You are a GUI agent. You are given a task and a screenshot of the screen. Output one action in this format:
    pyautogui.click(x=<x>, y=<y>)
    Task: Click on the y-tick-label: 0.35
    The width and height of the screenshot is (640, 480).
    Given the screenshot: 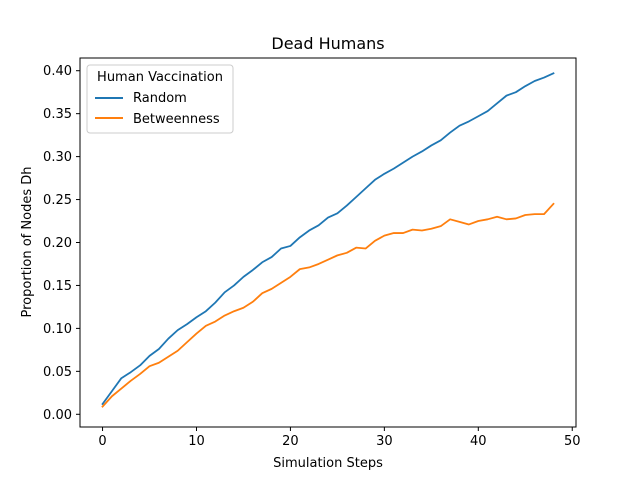 What is the action you would take?
    pyautogui.click(x=57, y=114)
    